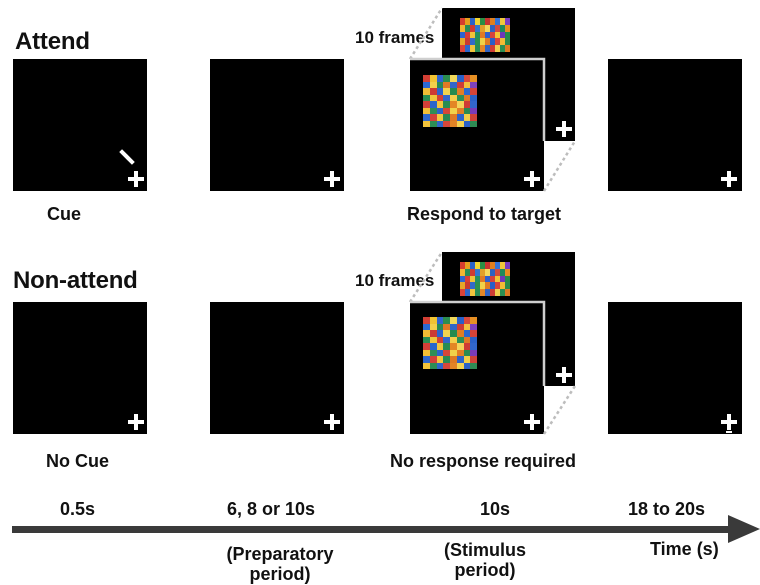  What do you see at coordinates (64, 214) in the screenshot?
I see `attend-cue-label: Cue` at bounding box center [64, 214].